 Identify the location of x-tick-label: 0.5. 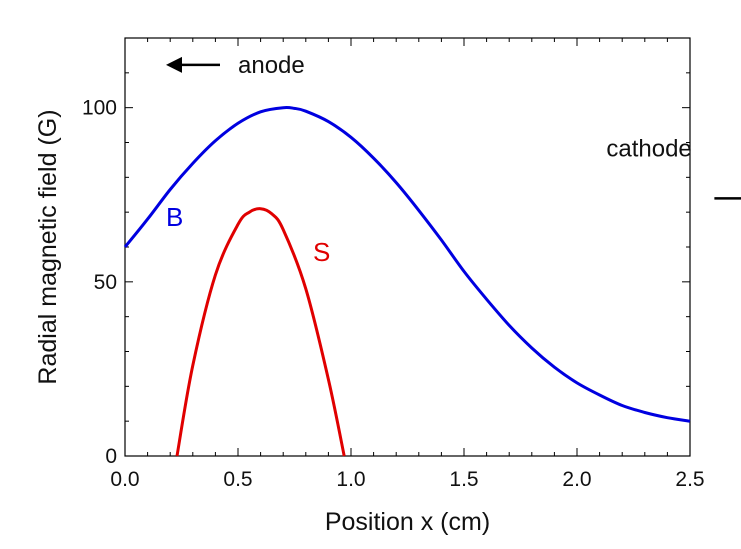
(237, 479).